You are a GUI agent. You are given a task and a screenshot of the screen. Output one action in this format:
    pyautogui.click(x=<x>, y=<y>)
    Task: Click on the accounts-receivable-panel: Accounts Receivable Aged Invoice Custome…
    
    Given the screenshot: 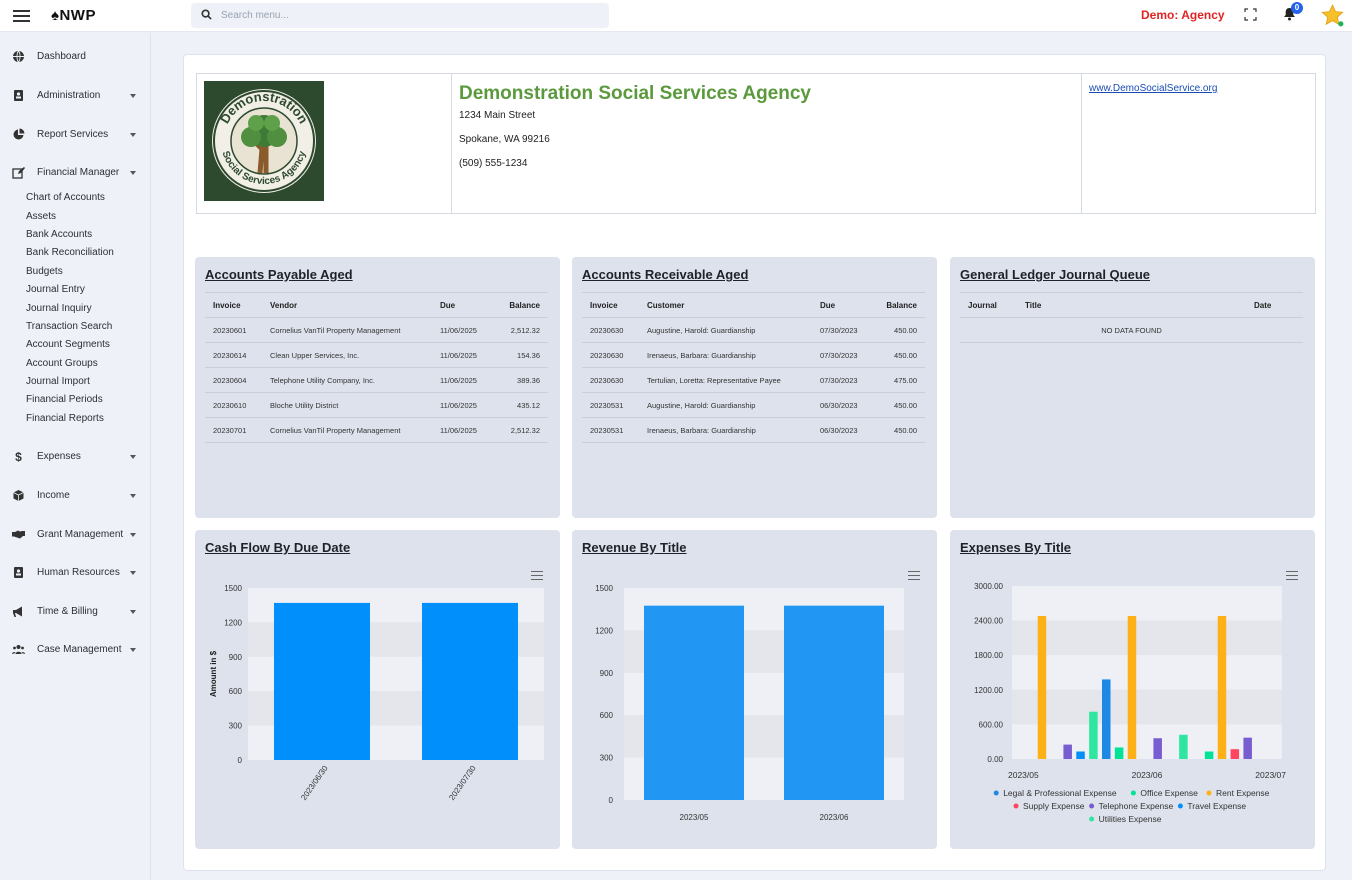 What is the action you would take?
    pyautogui.click(x=754, y=387)
    